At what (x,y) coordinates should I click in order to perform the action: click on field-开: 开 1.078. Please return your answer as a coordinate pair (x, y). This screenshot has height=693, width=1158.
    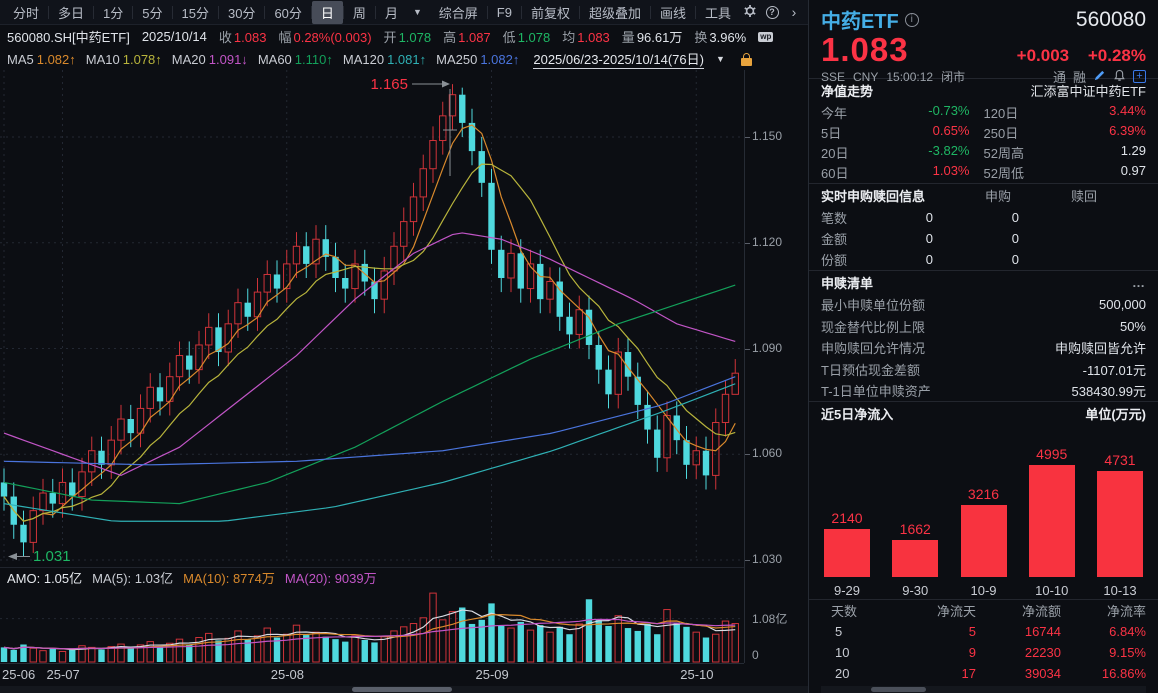
    Looking at the image, I should click on (408, 36).